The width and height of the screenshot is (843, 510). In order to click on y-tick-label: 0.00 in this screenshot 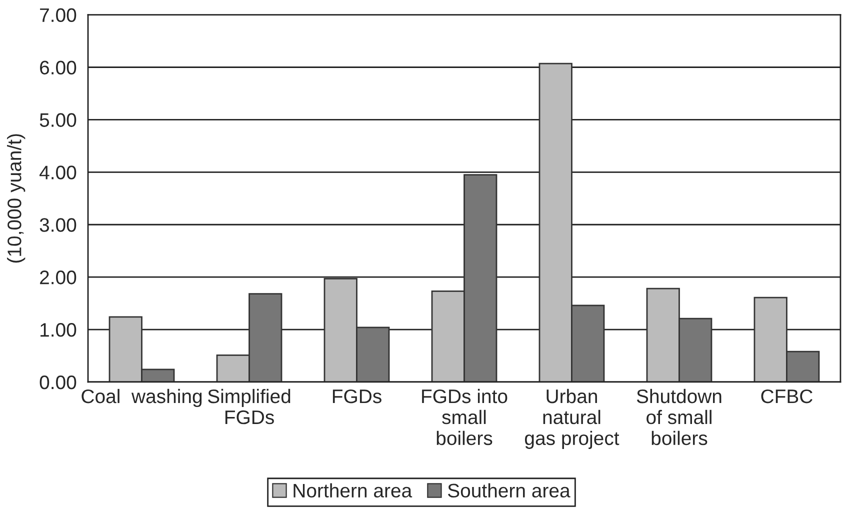, I will do `click(58, 382)`.